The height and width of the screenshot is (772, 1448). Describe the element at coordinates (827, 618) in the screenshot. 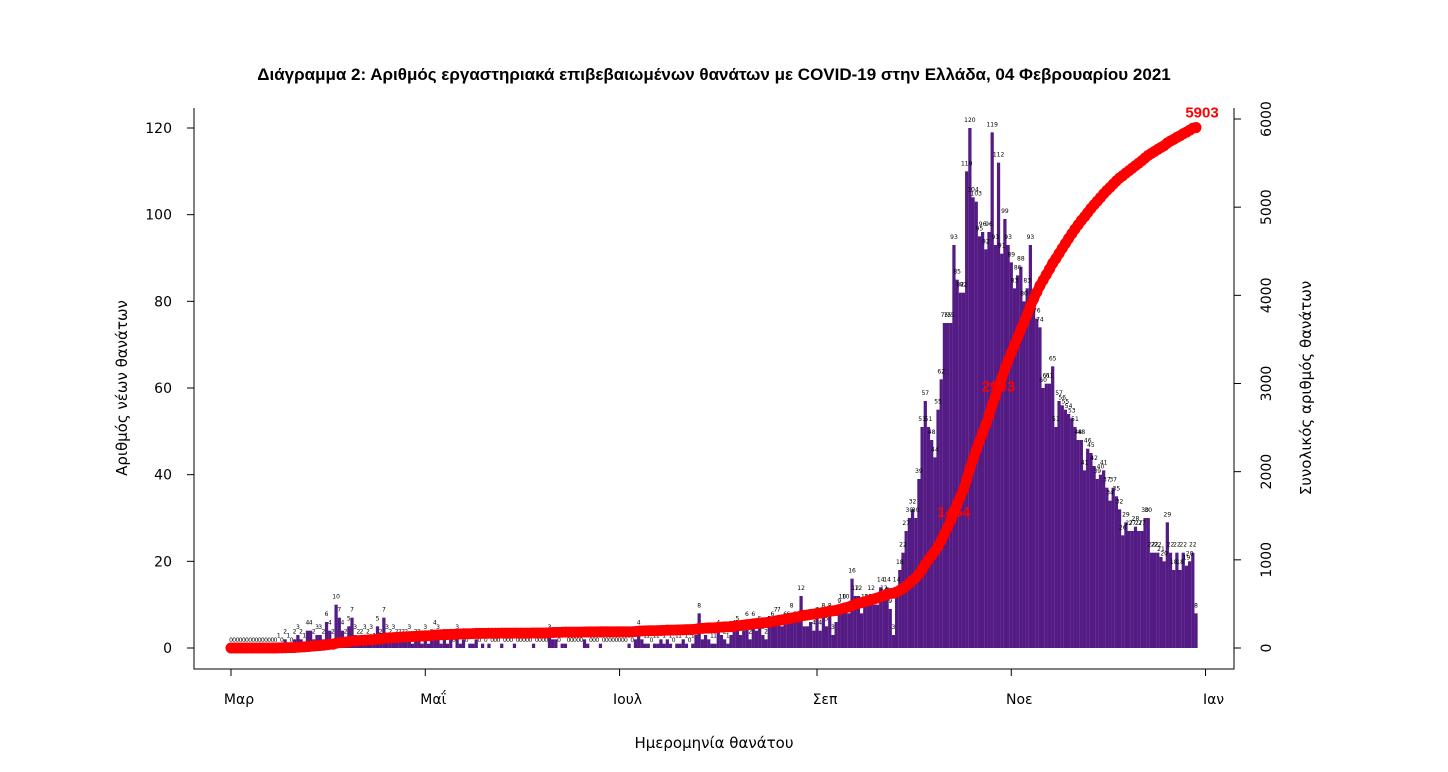

I see `bar-value-label: 5` at that location.